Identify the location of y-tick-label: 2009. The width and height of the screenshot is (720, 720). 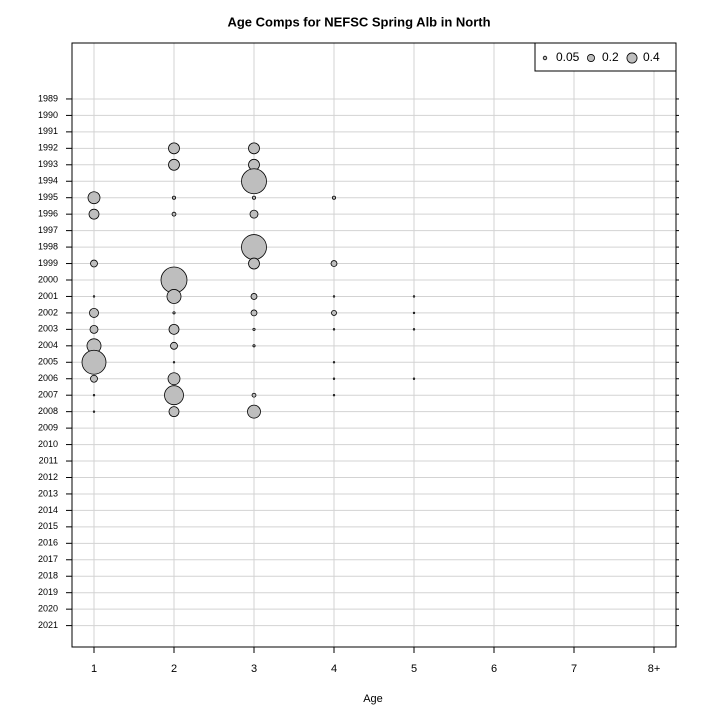
(48, 427).